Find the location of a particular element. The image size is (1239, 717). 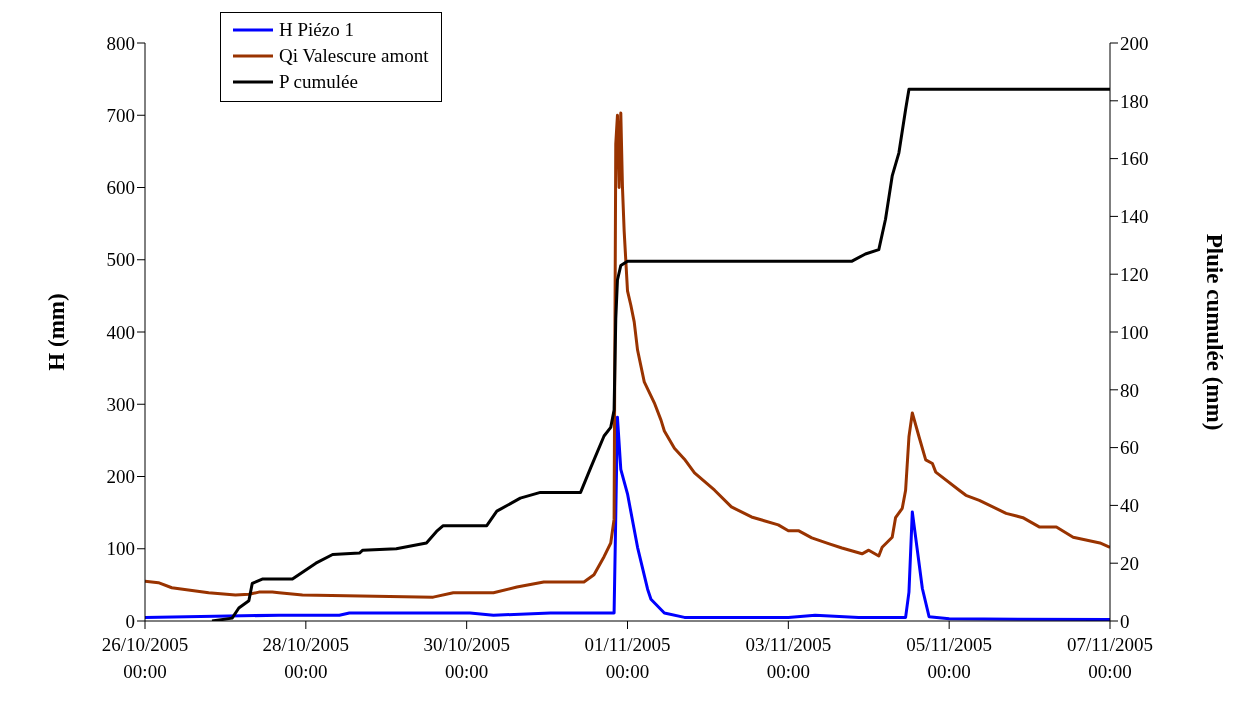

y-tick-label: 100 is located at coordinates (120, 549).